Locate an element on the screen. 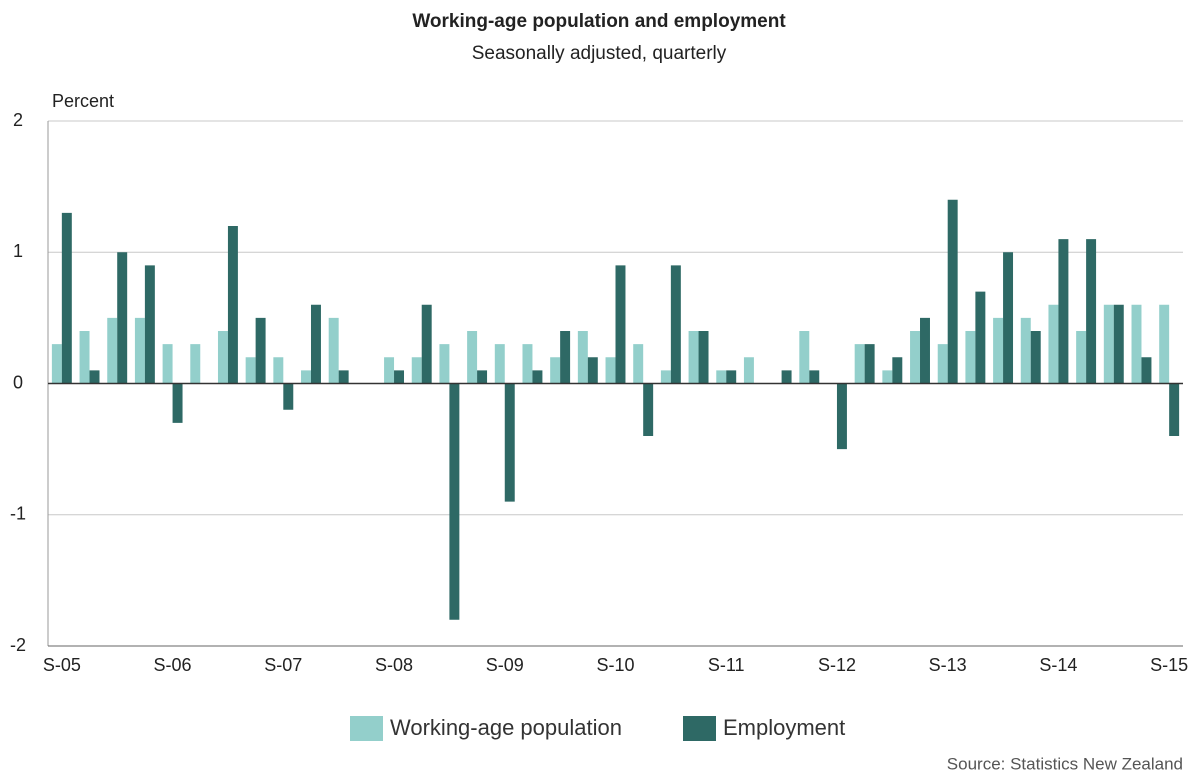 The width and height of the screenshot is (1198, 776). y-tick-label: 1 is located at coordinates (18, 251).